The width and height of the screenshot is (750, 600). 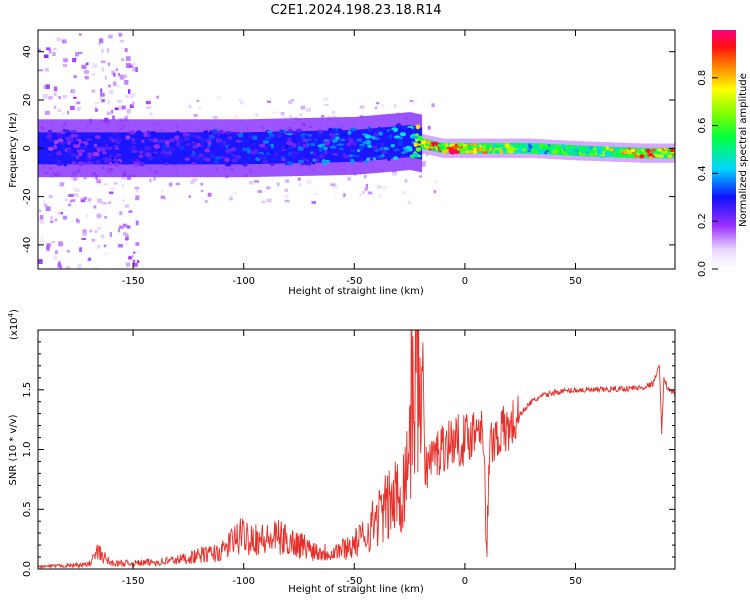 What do you see at coordinates (465, 281) in the screenshot?
I see `spectrogram-xtick-label: 0` at bounding box center [465, 281].